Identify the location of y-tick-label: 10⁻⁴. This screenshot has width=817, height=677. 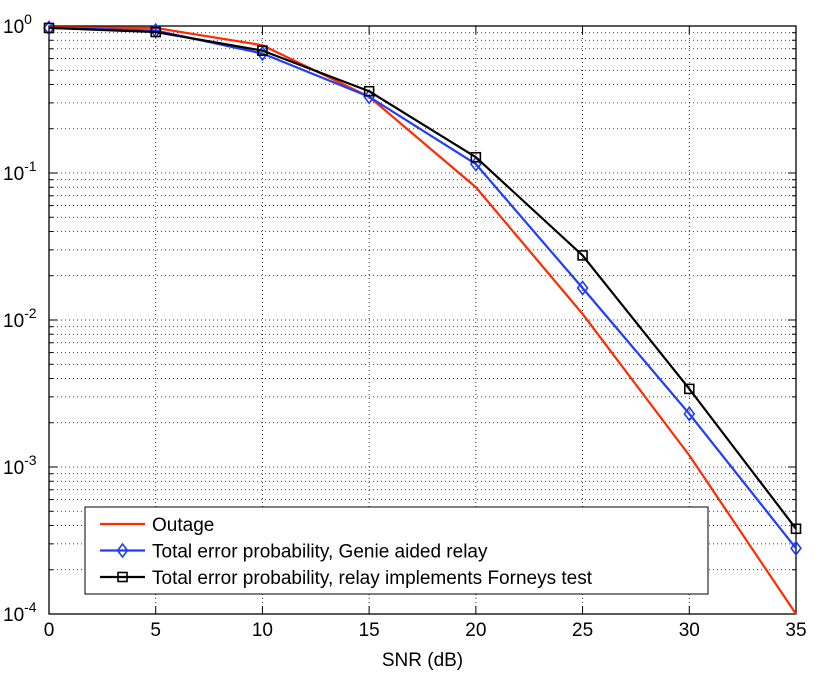
(20, 612).